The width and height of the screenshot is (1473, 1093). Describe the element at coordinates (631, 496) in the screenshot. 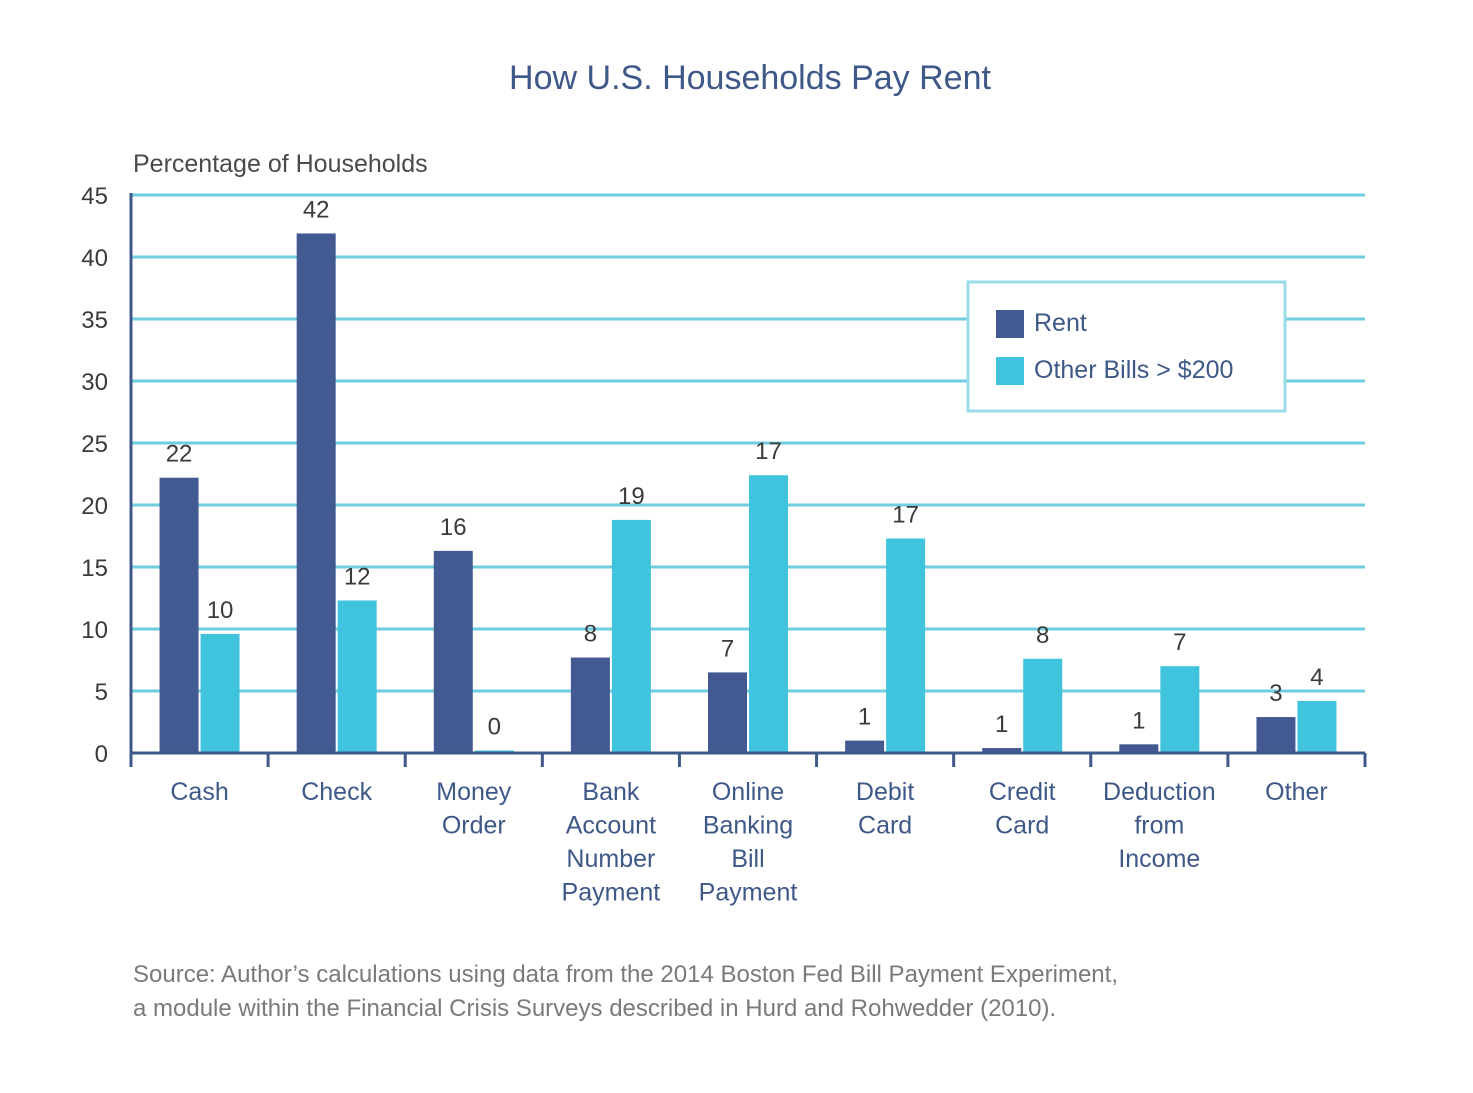

I see `data-label: 19` at that location.